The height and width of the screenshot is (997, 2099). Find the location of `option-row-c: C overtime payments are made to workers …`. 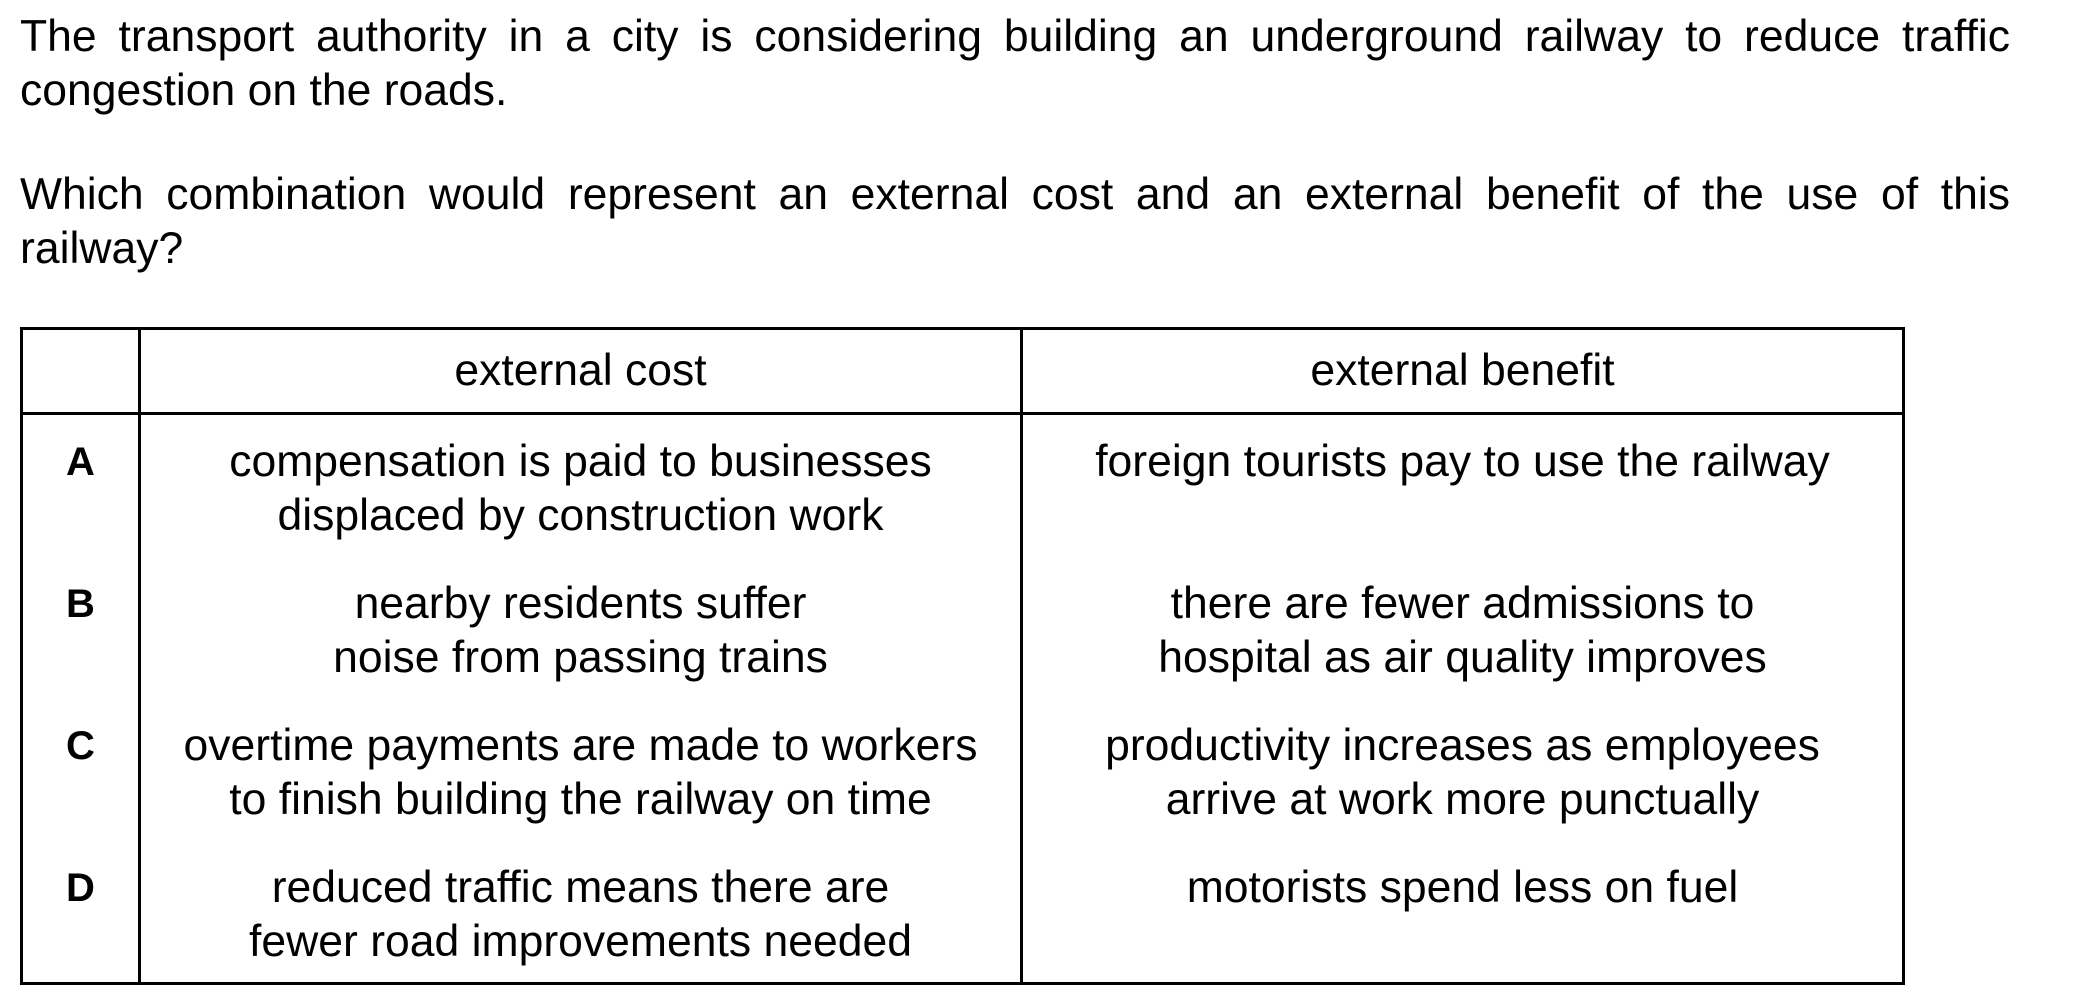

option-row-c: C overtime payments are made to workers … is located at coordinates (962, 768).